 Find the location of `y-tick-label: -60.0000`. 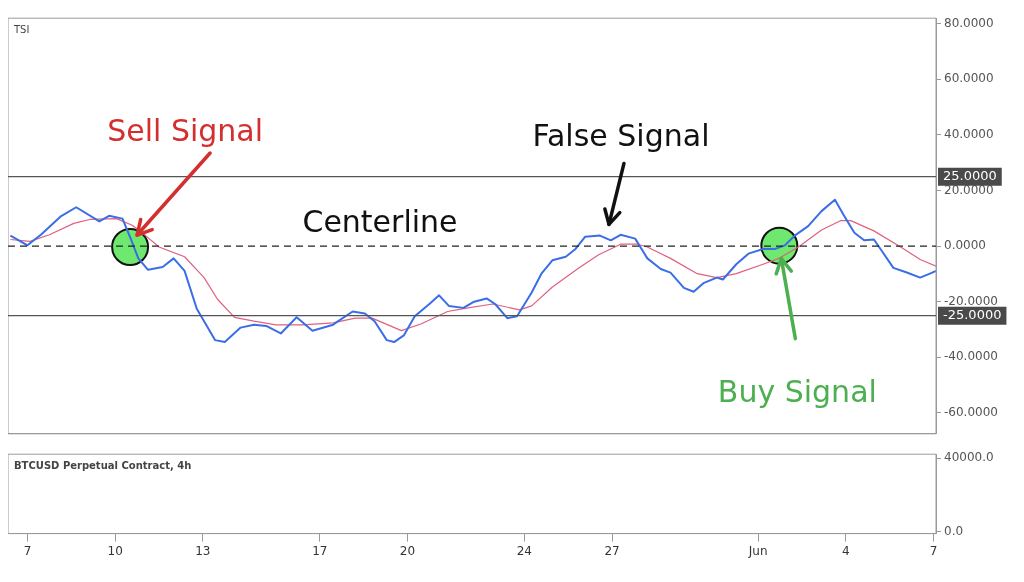

y-tick-label: -60.0000 is located at coordinates (971, 412).